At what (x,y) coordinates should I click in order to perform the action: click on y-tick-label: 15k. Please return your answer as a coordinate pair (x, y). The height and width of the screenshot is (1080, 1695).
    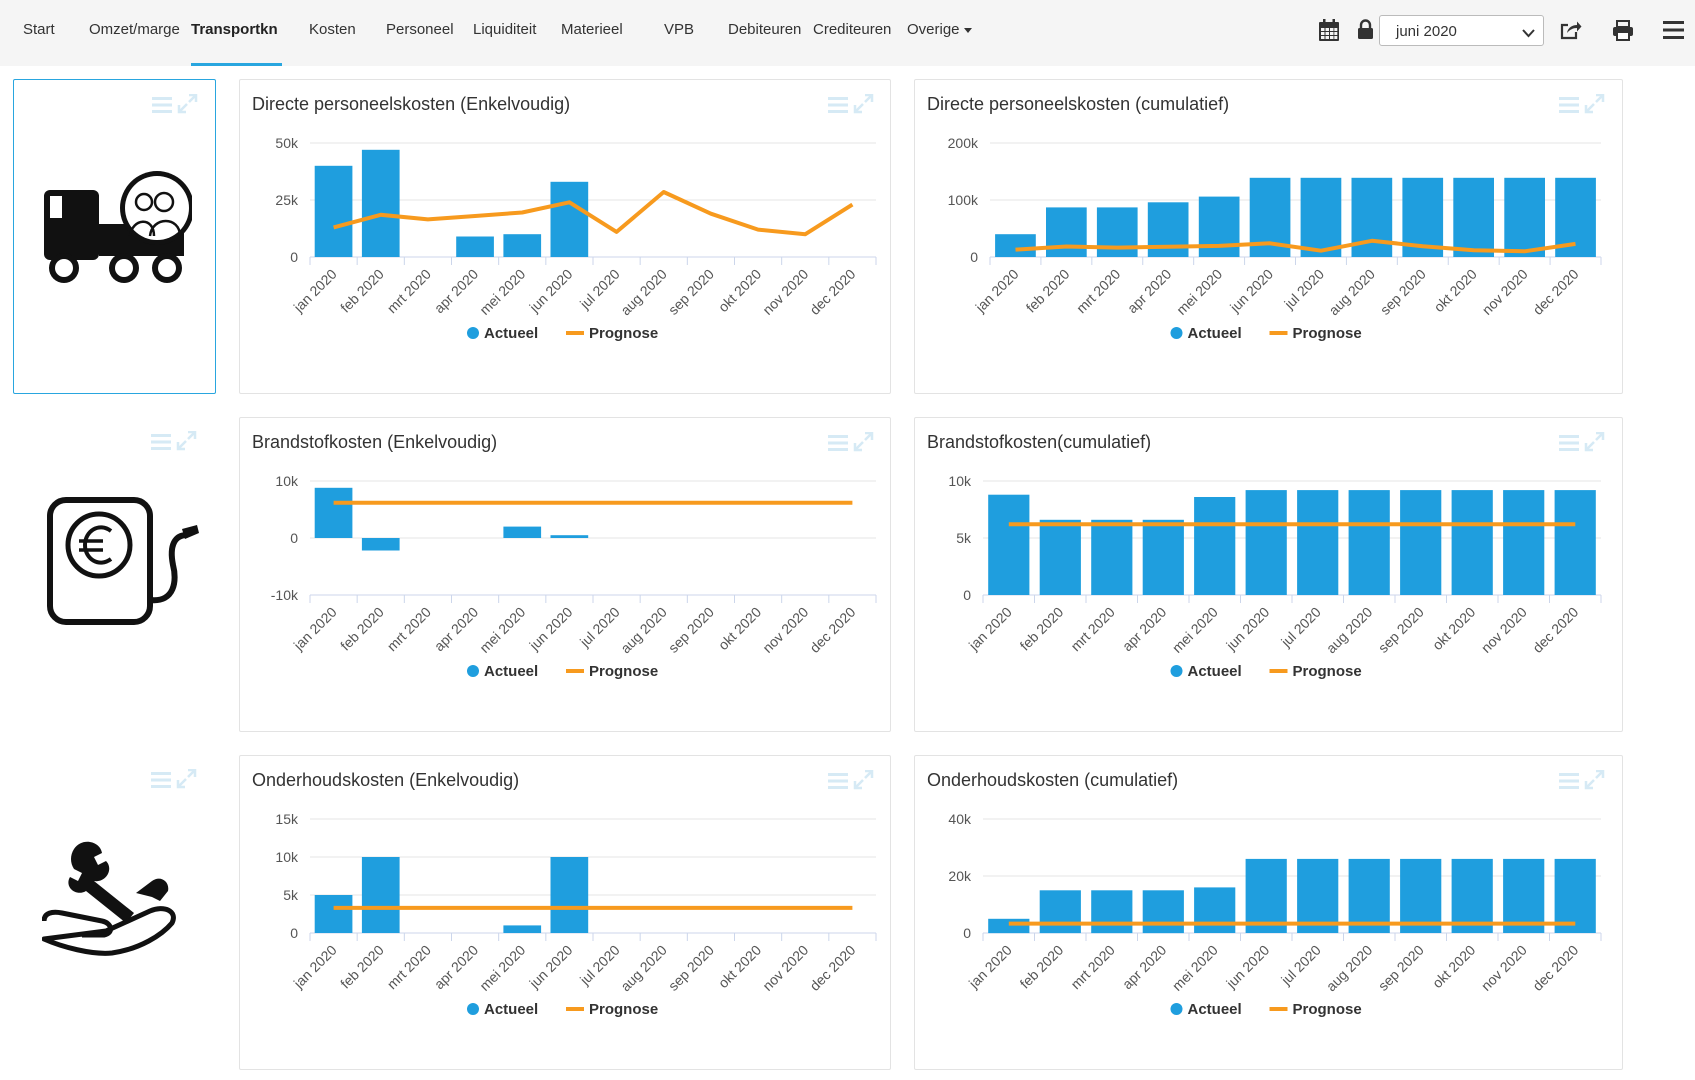
    Looking at the image, I should click on (287, 819).